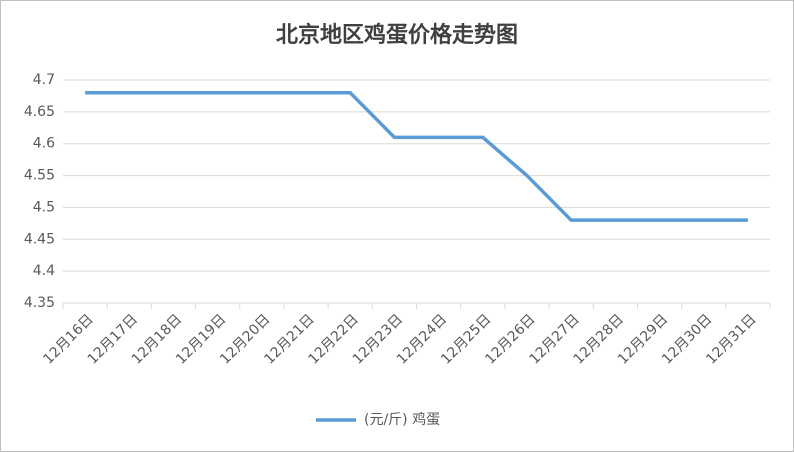  Describe the element at coordinates (39, 239) in the screenshot. I see `y-tick-label: 4.45` at that location.